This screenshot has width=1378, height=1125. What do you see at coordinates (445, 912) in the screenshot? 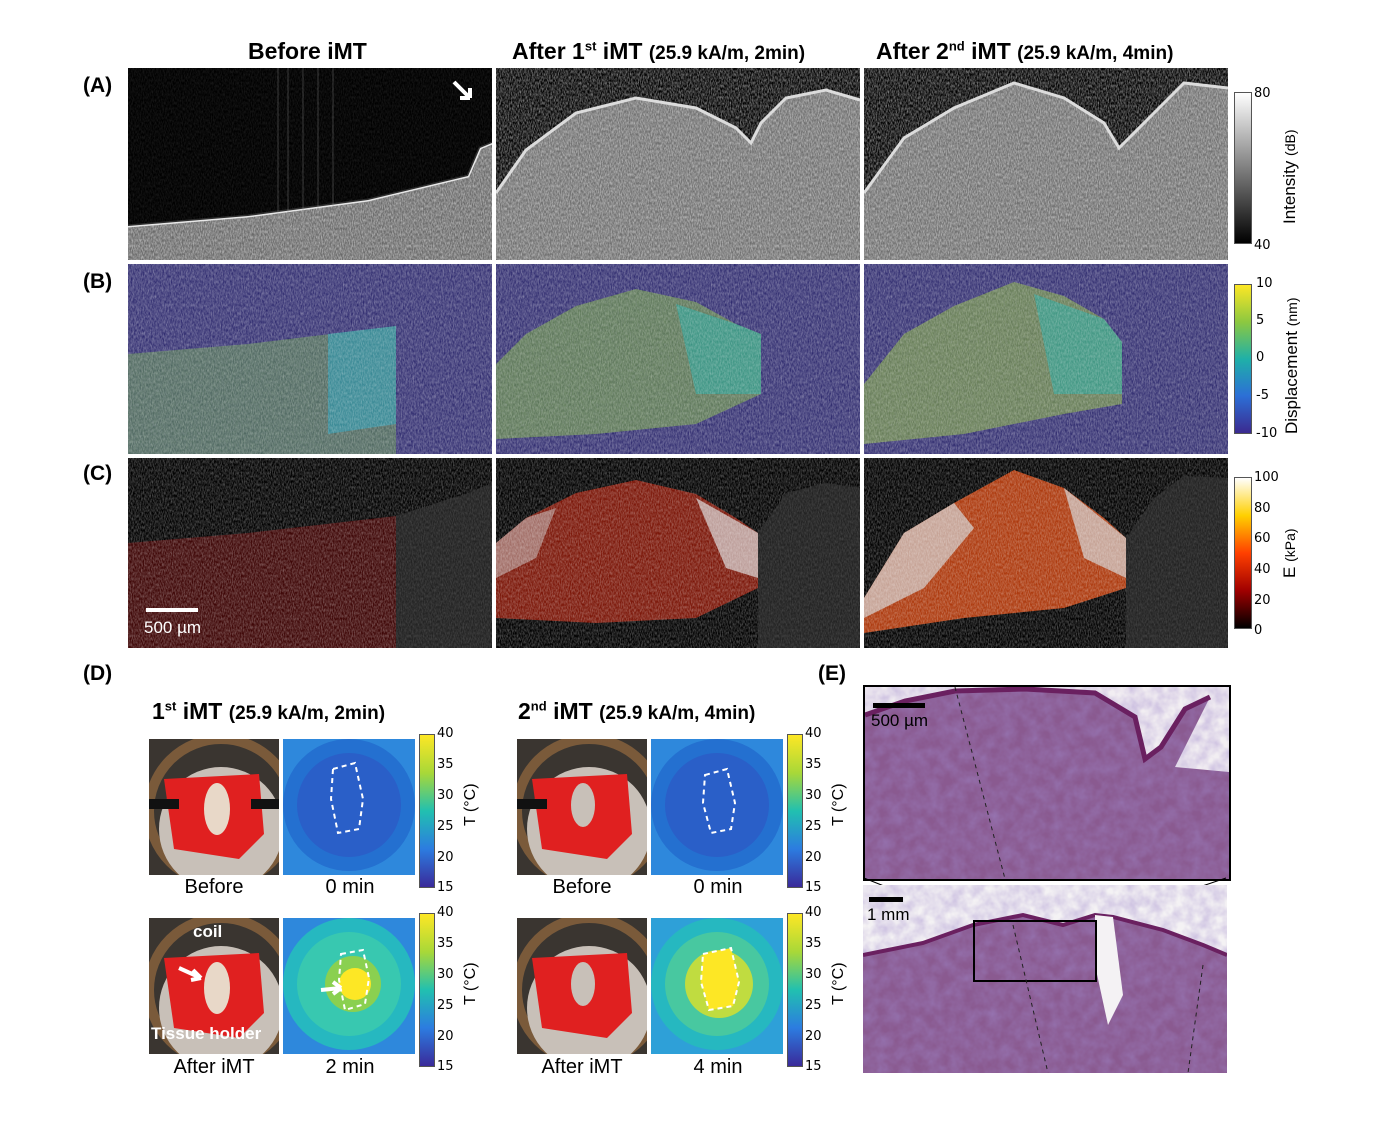
I see `temp2-tick-40: 40` at bounding box center [445, 912].